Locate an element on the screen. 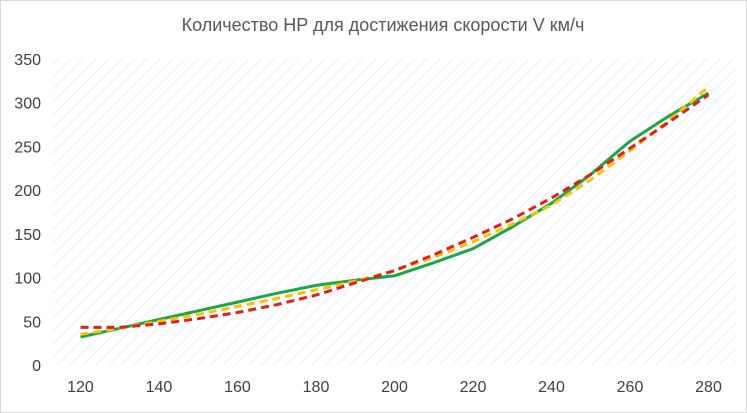 The image size is (747, 413). x-tick-label: 200 is located at coordinates (394, 387).